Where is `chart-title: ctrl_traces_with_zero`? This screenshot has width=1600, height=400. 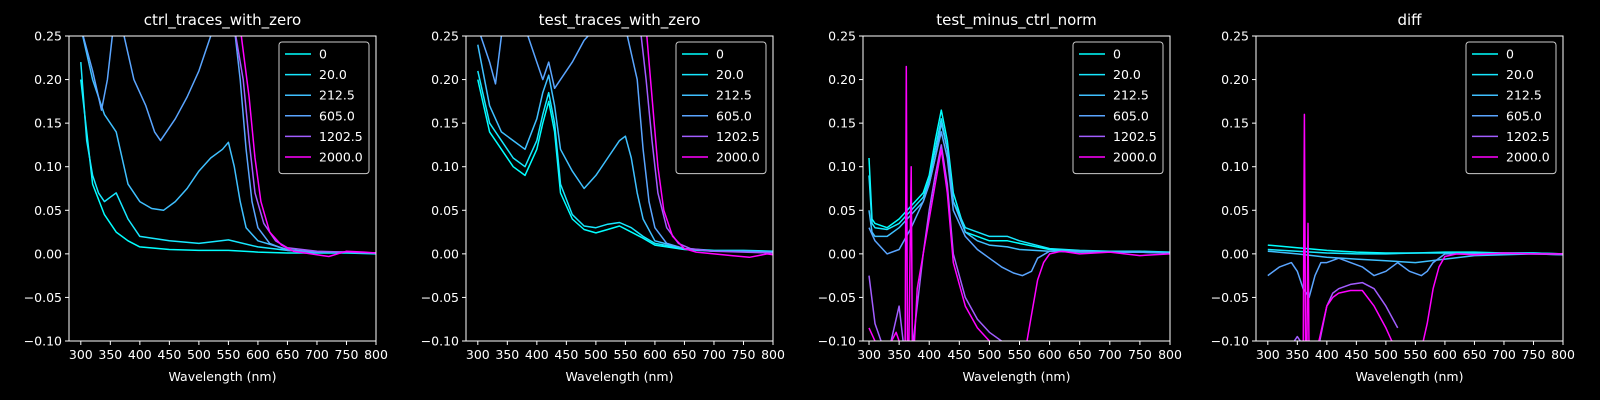 chart-title: ctrl_traces_with_zero is located at coordinates (222, 20).